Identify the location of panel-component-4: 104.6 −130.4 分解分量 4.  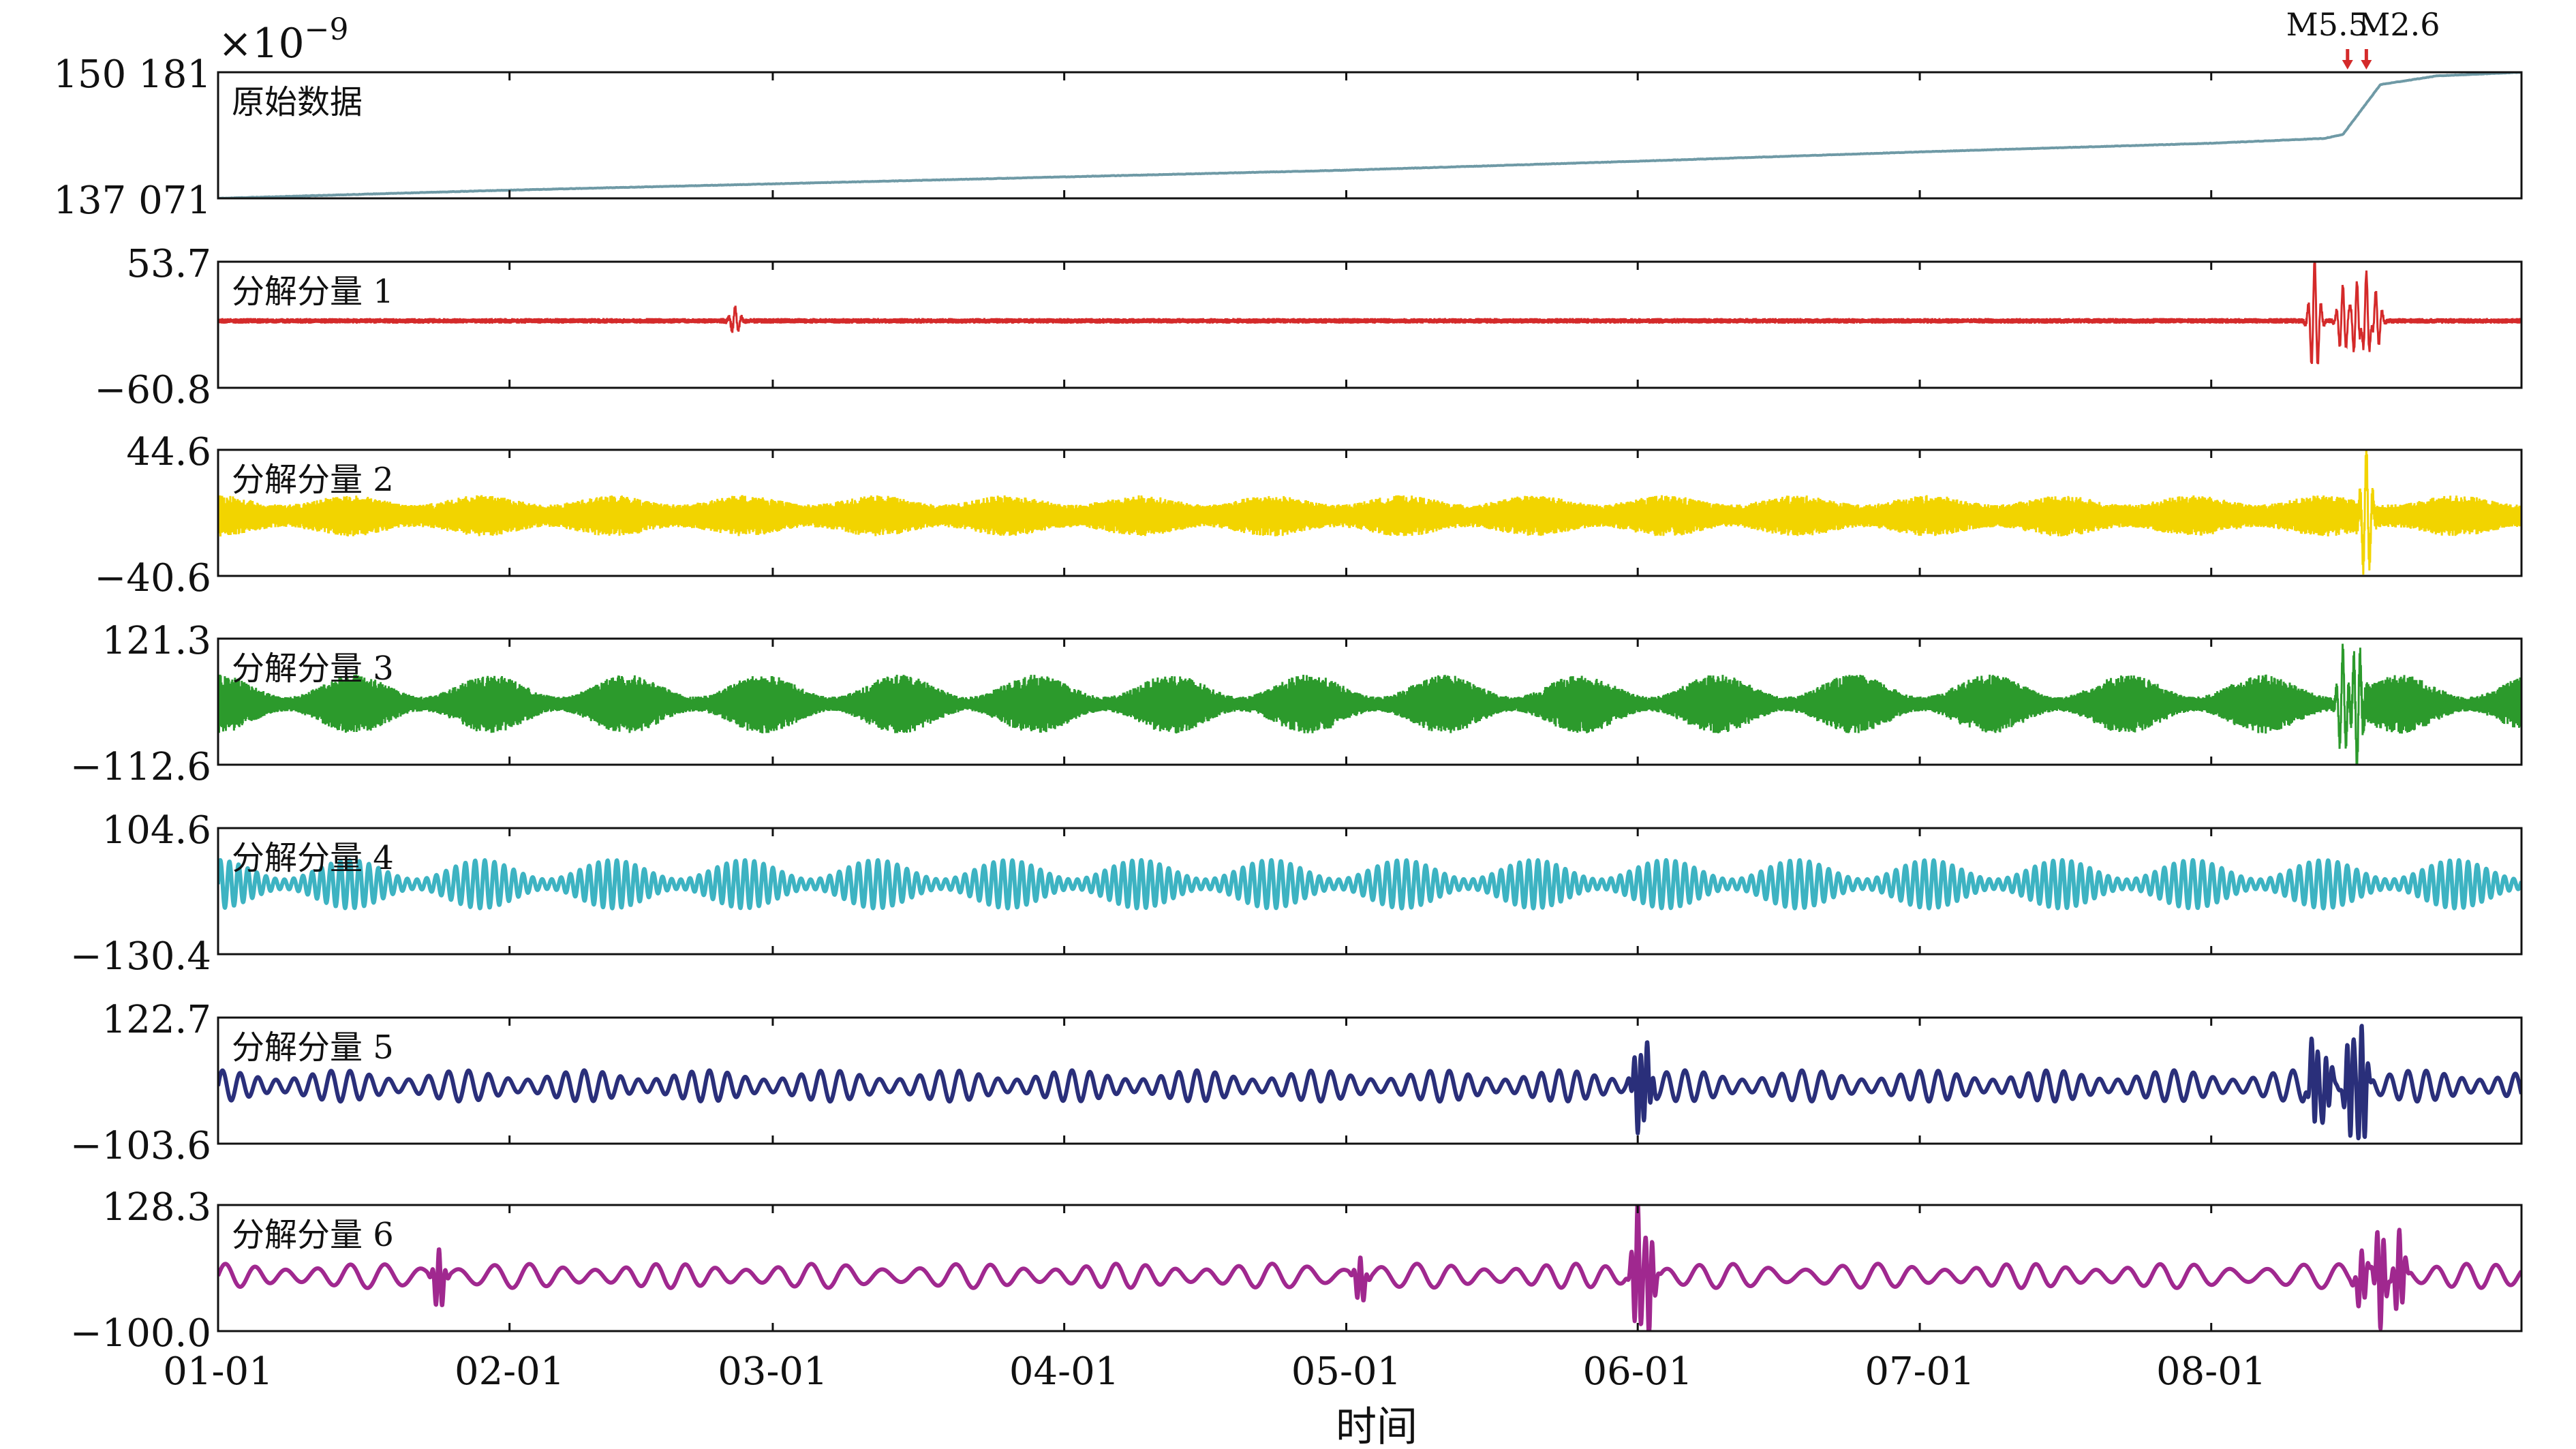
(1296, 893).